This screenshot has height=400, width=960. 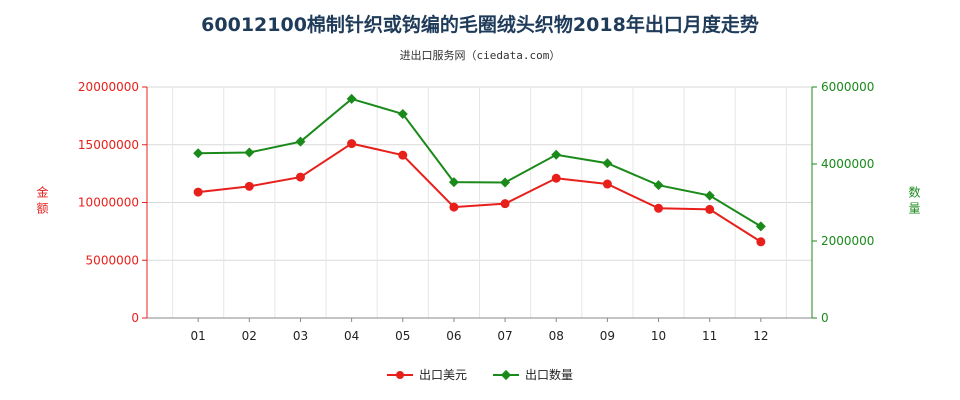 I want to click on y-right-tick-label: 4000000, so click(x=847, y=164).